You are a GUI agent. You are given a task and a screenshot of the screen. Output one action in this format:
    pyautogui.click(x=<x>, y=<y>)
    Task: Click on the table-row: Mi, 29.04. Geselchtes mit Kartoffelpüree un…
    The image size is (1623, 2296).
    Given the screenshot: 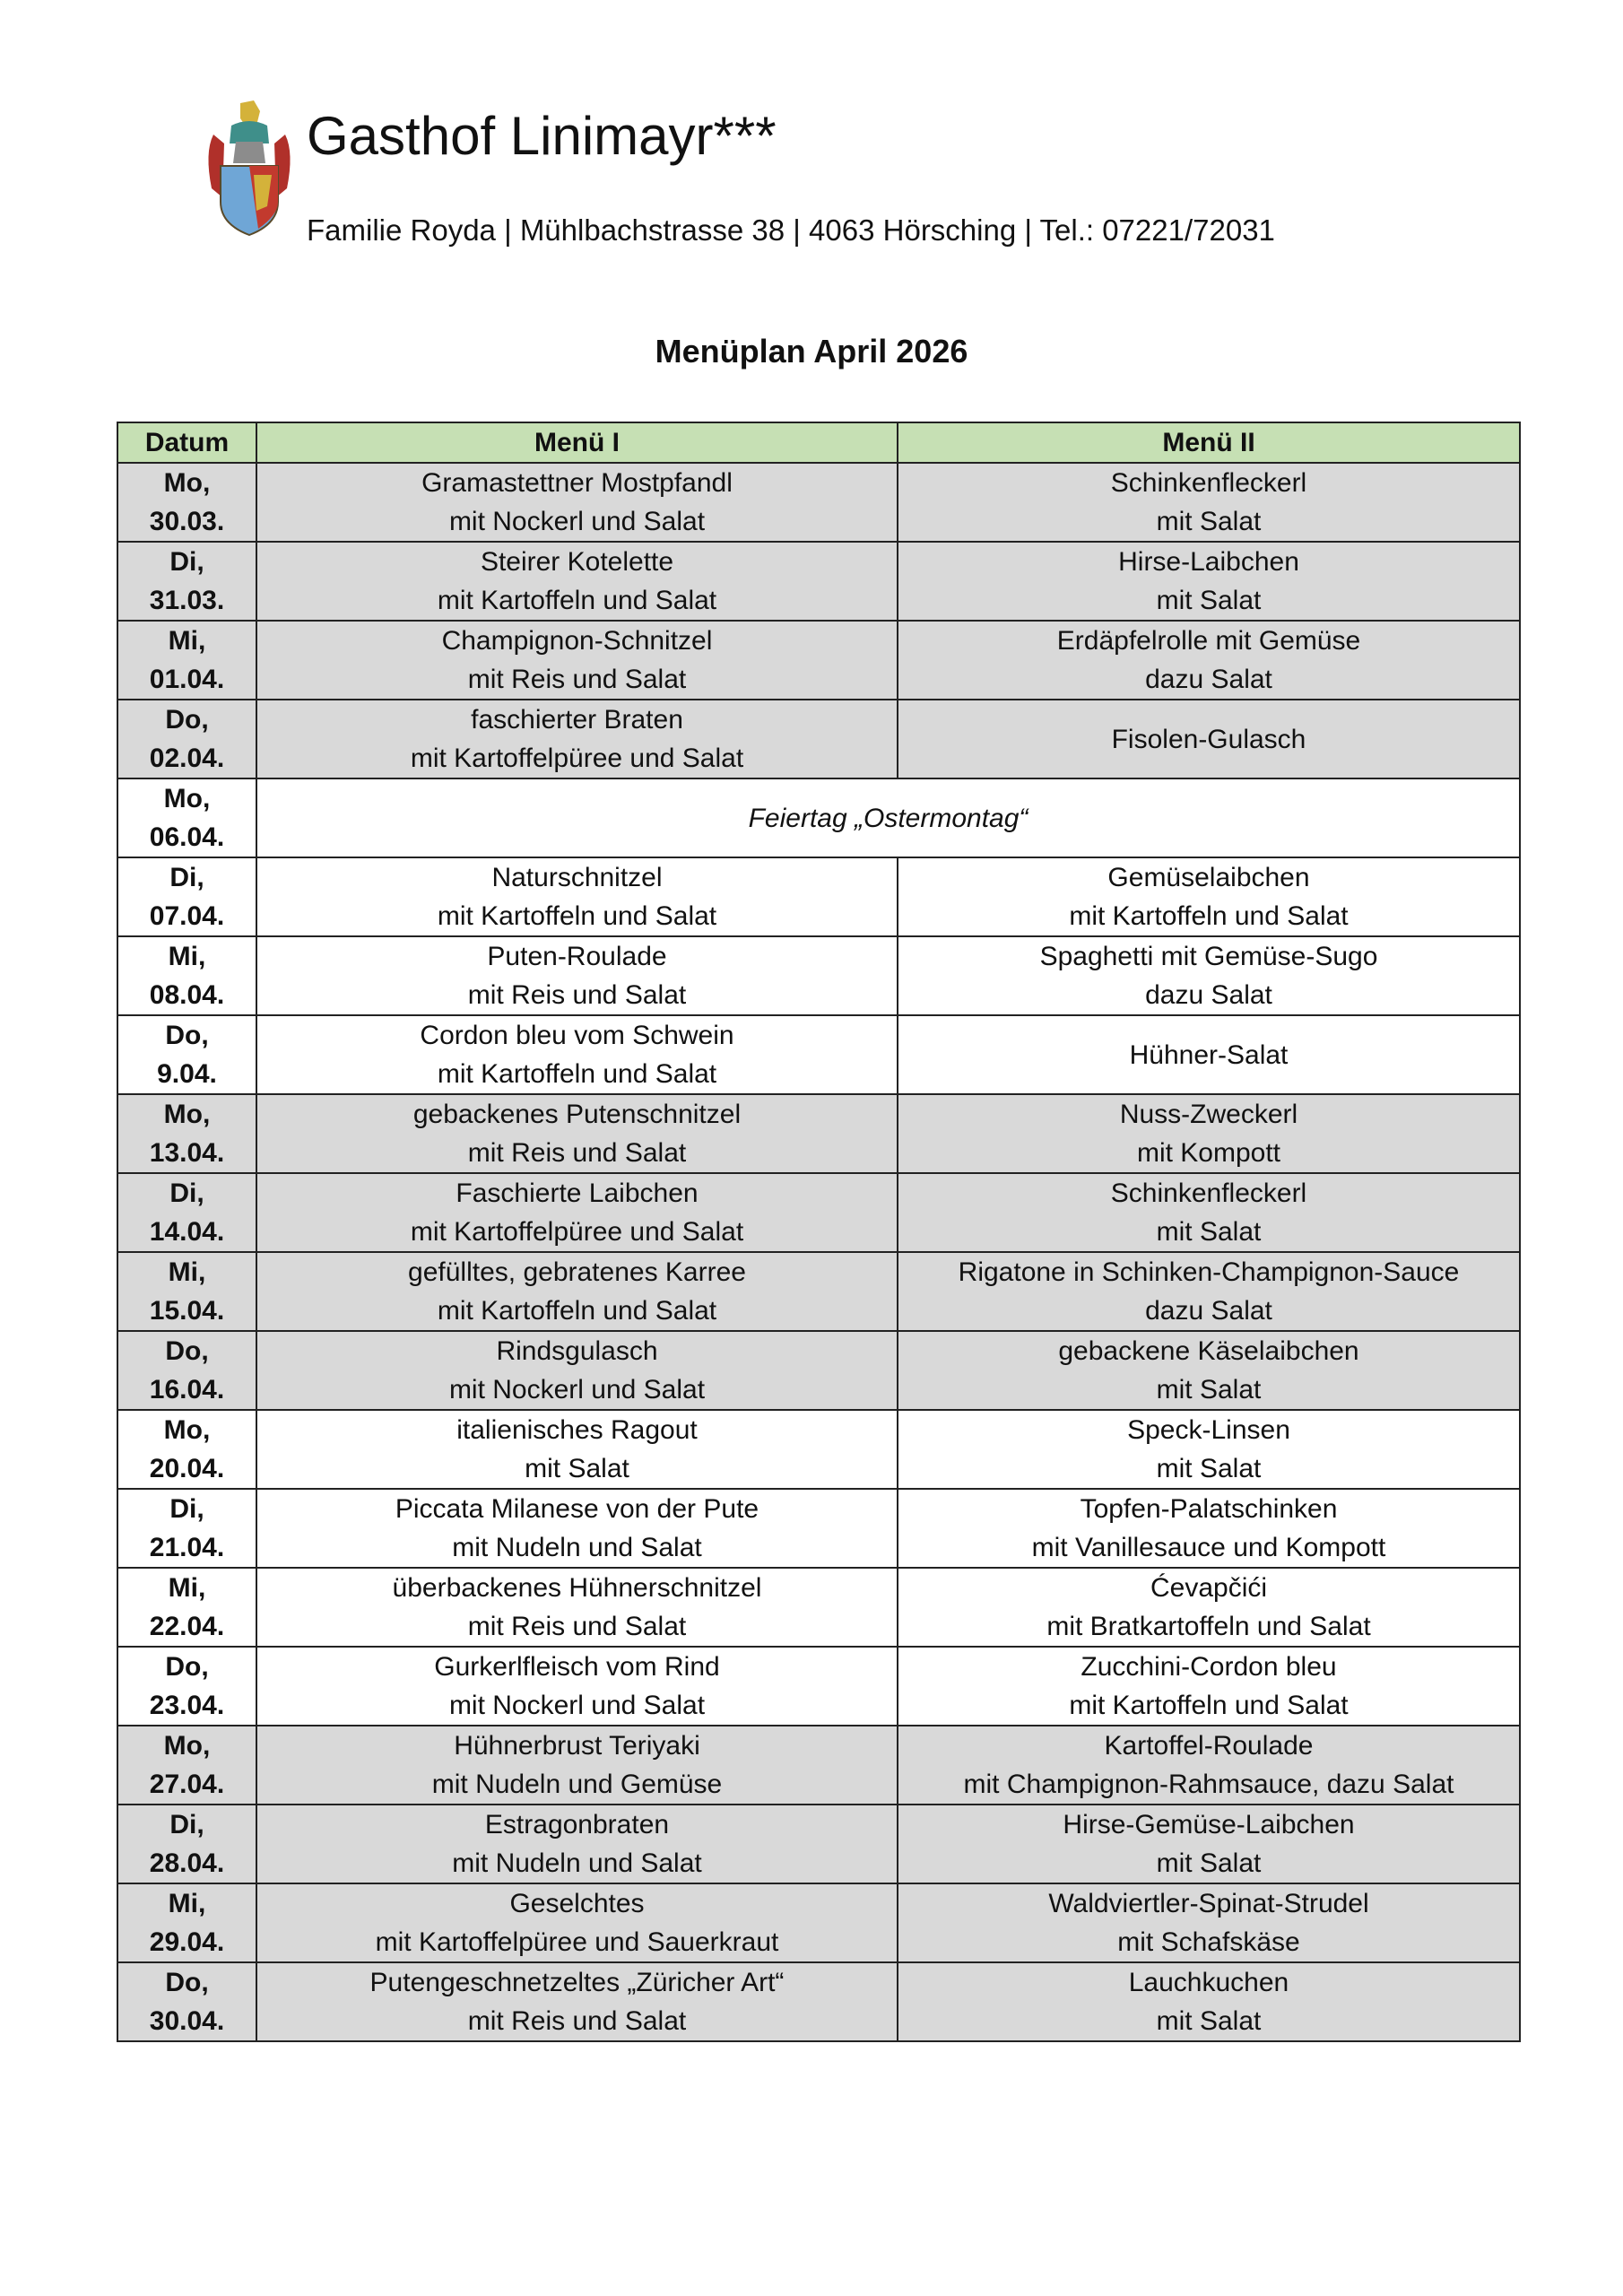 What is the action you would take?
    pyautogui.click(x=819, y=1923)
    